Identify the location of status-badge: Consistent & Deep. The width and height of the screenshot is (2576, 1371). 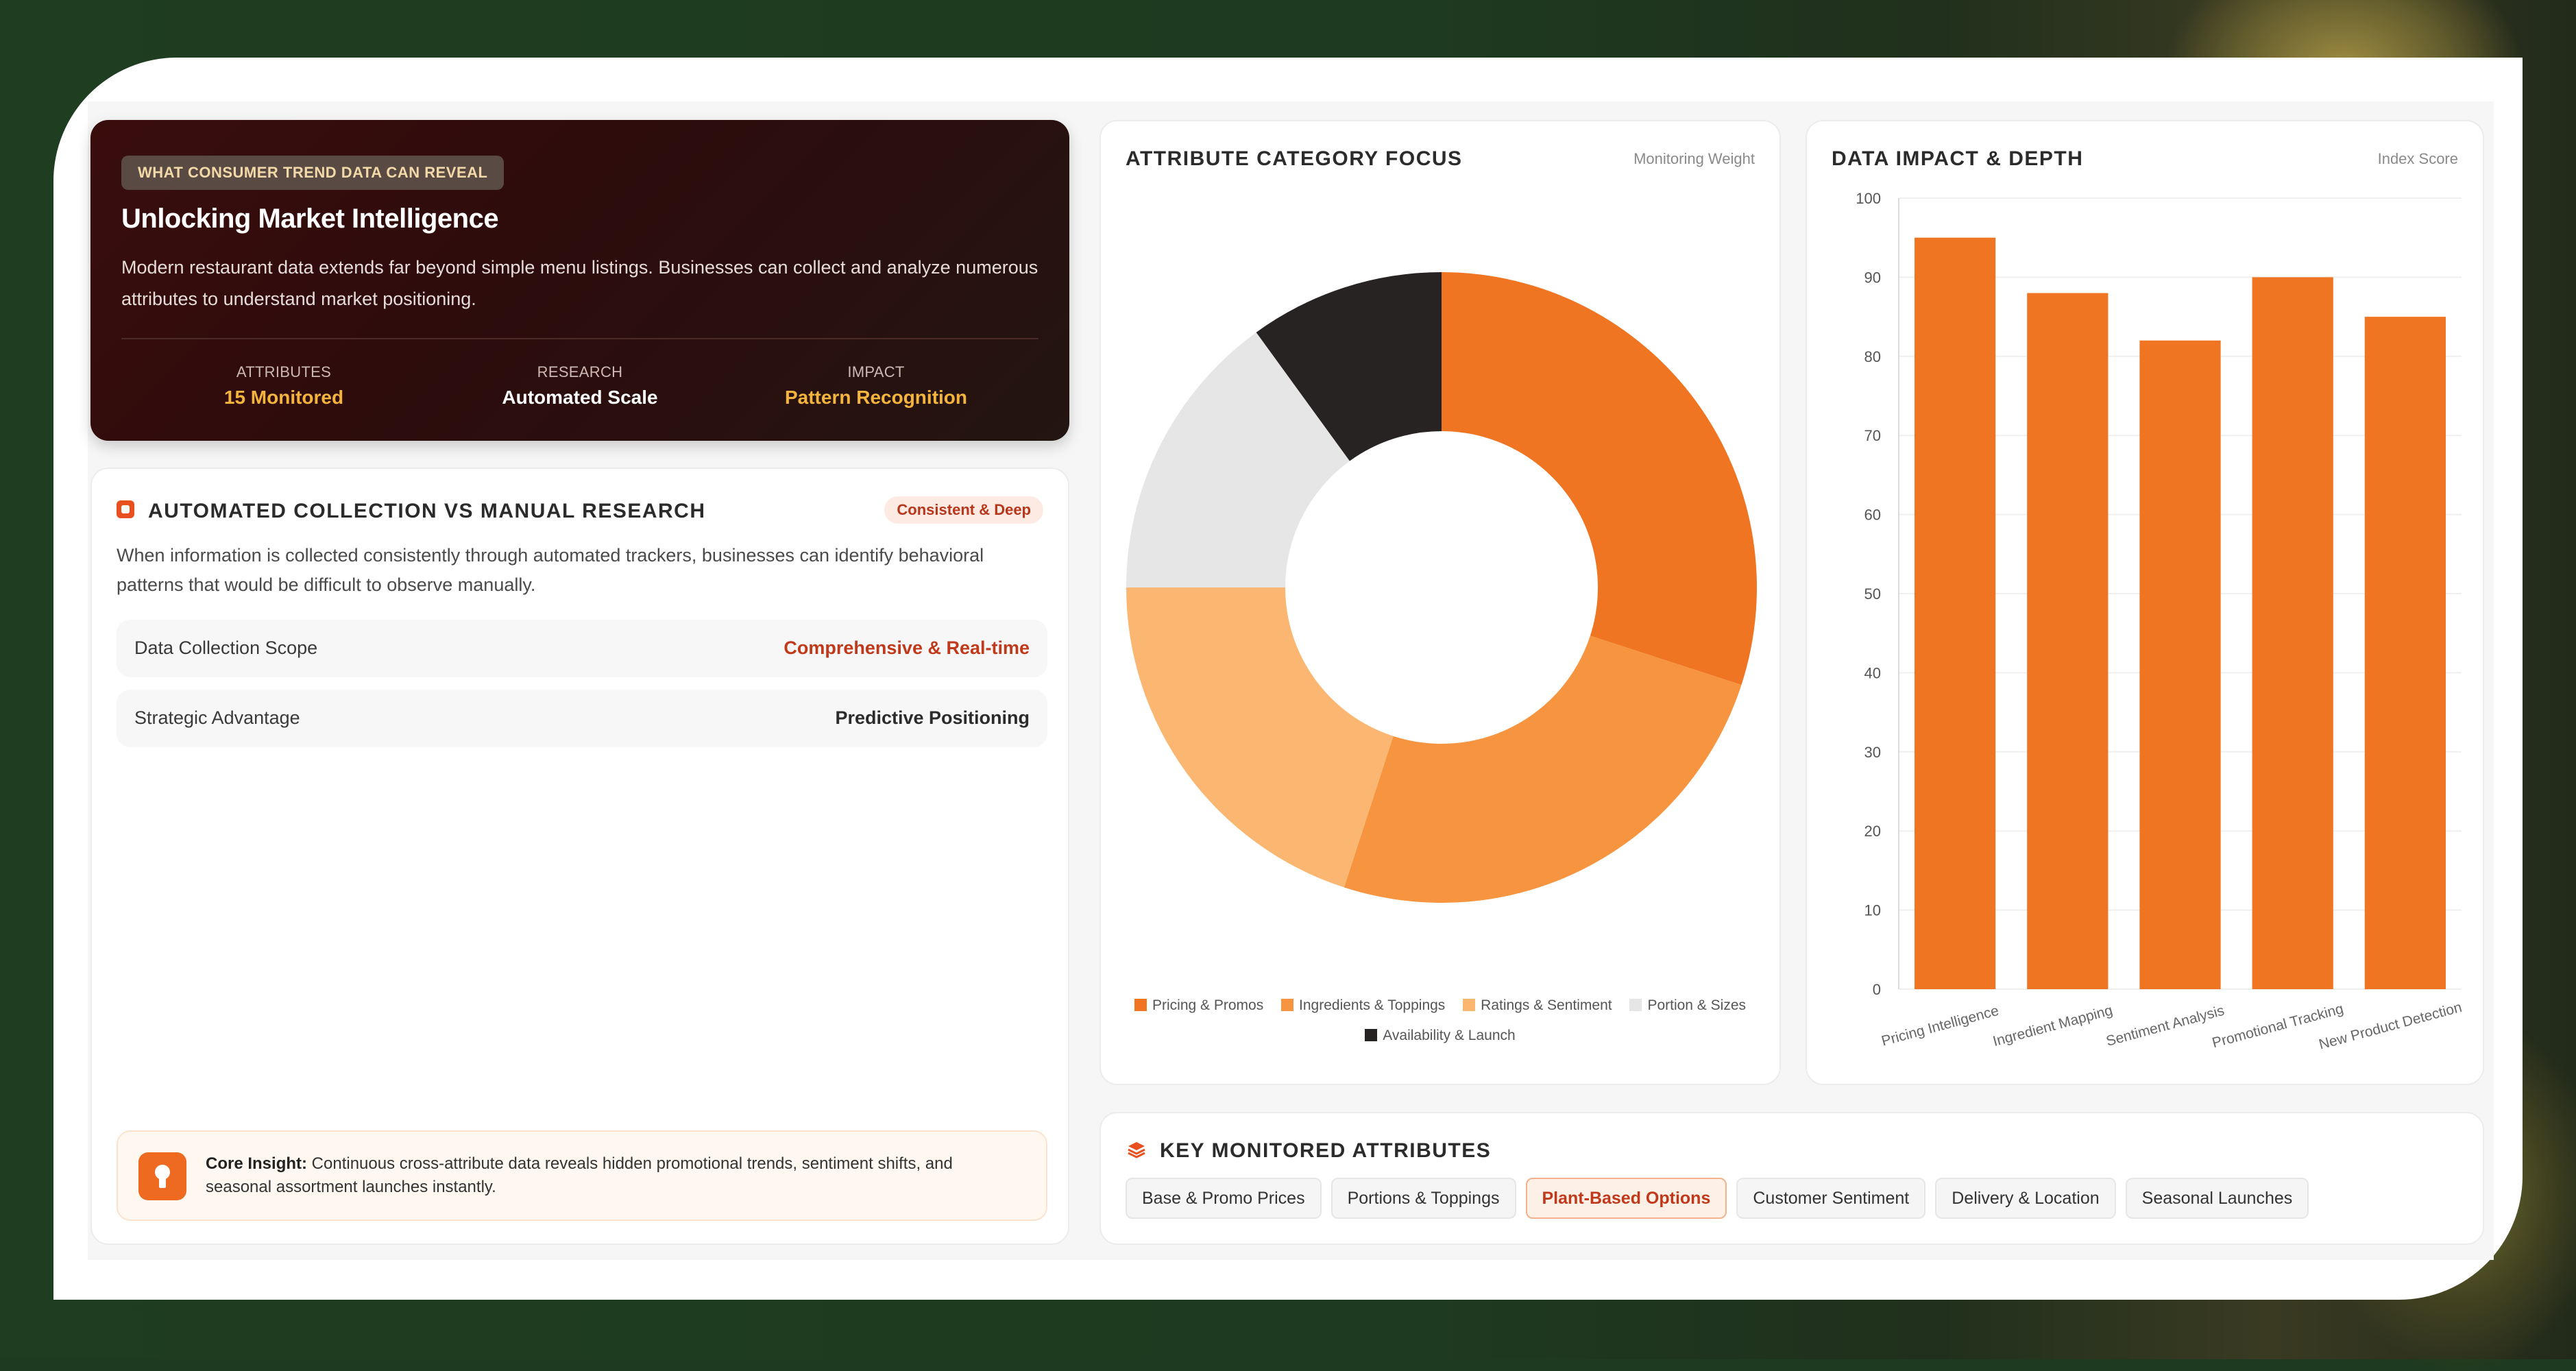
(963, 510).